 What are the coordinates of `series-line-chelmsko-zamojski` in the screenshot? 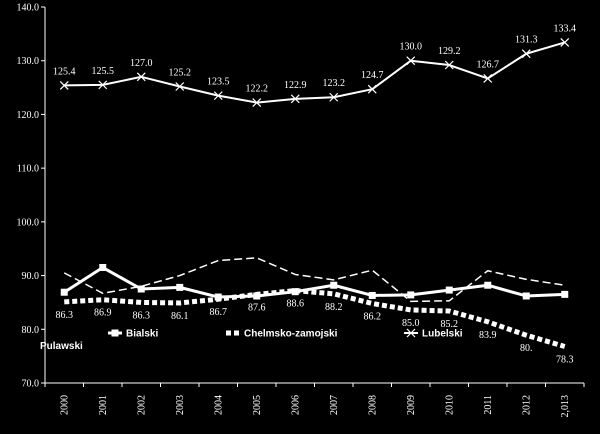 It's located at (315, 318).